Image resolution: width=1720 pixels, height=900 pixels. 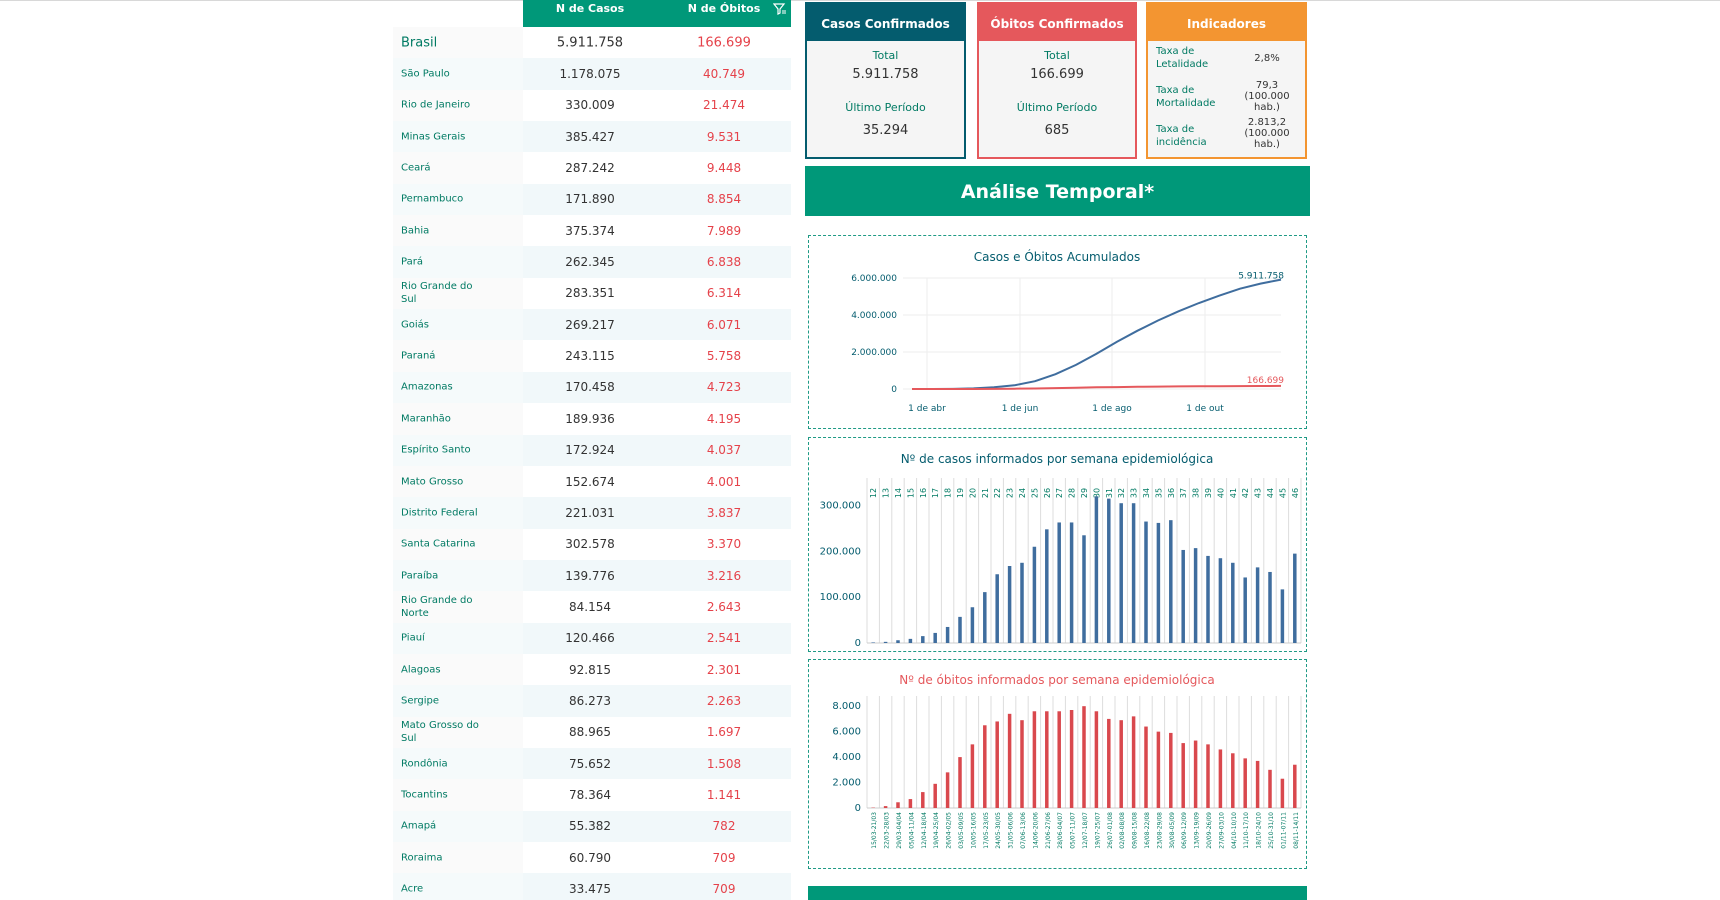 I want to click on x-tick-label: 1 de ago, so click(x=1112, y=409).